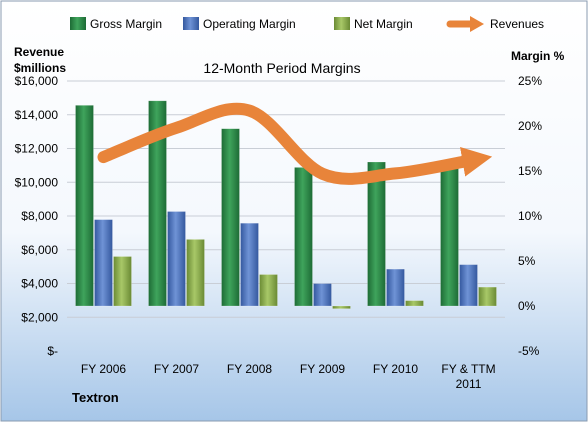 The width and height of the screenshot is (588, 422). Describe the element at coordinates (395, 369) in the screenshot. I see `category-label: FY 2010` at that location.